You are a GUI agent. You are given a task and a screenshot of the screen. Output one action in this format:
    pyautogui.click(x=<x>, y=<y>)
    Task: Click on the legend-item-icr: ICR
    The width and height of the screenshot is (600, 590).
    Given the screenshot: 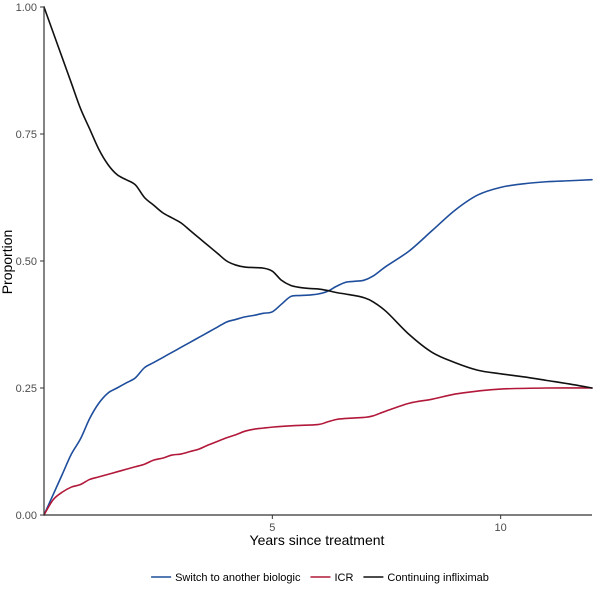 What is the action you would take?
    pyautogui.click(x=331, y=578)
    